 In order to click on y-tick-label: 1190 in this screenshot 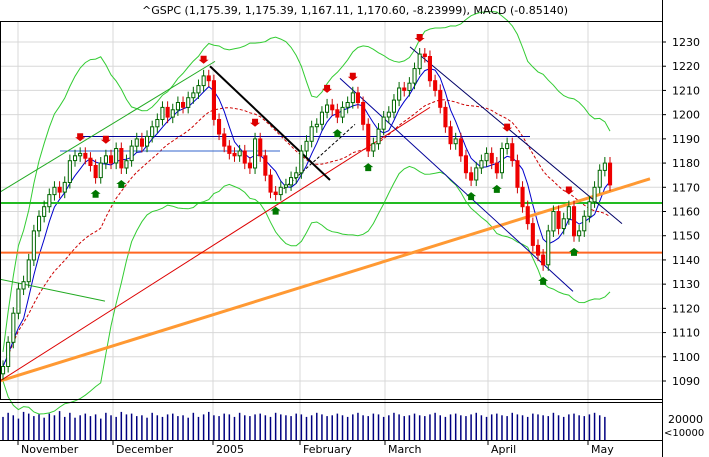, I will do `click(686, 139)`.